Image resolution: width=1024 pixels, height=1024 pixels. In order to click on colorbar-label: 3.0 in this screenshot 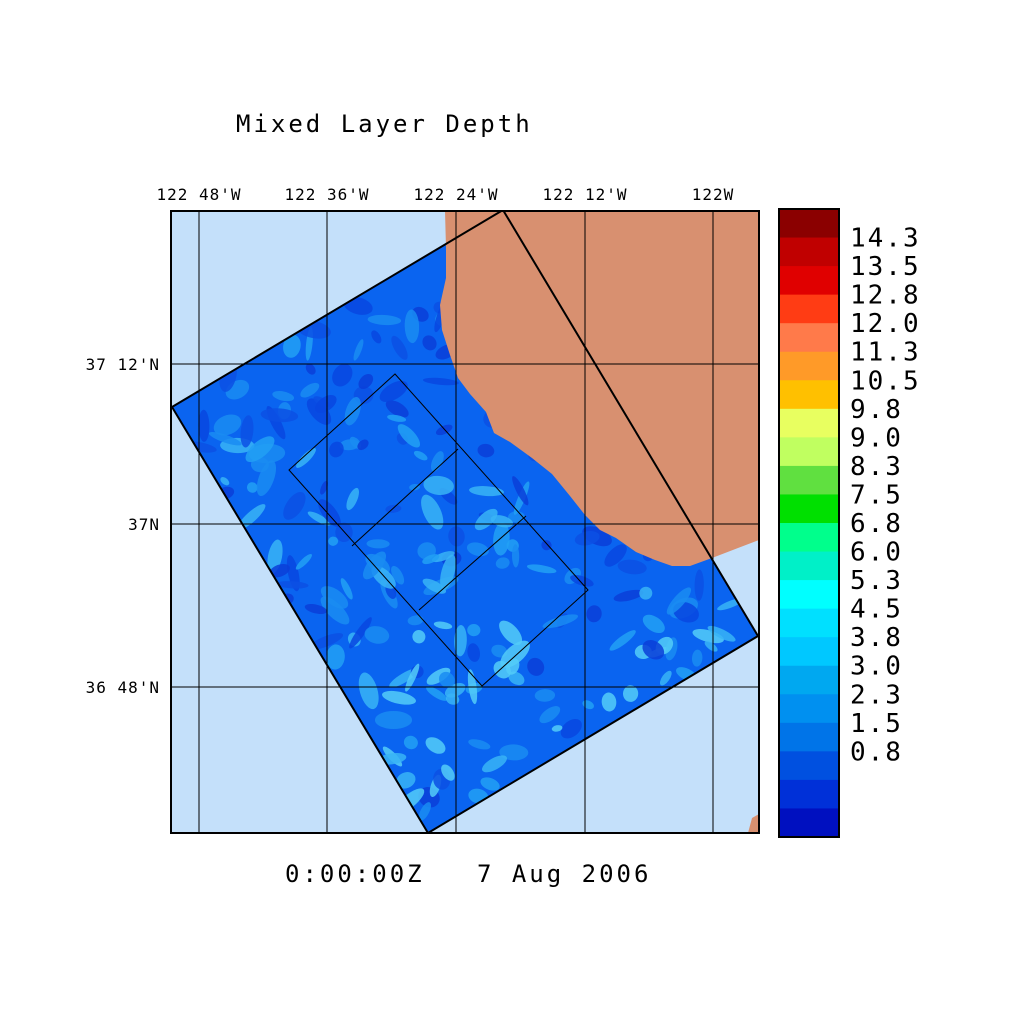, I will do `click(876, 667)`.